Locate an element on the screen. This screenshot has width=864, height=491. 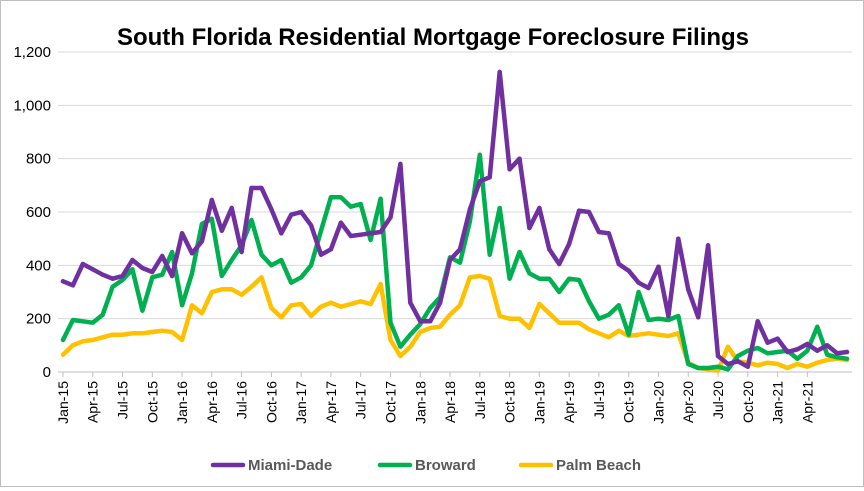
x-tick-label: Jul-17 is located at coordinates (361, 400).